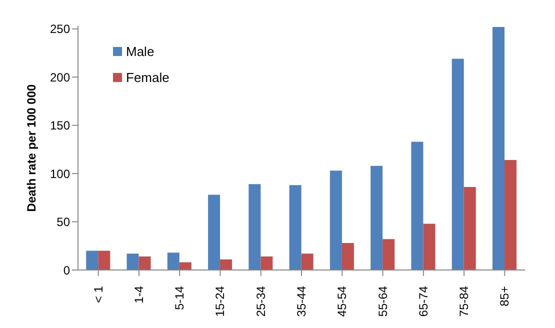  What do you see at coordinates (31, 148) in the screenshot?
I see `y-axis-title: Death rate per 100 000` at bounding box center [31, 148].